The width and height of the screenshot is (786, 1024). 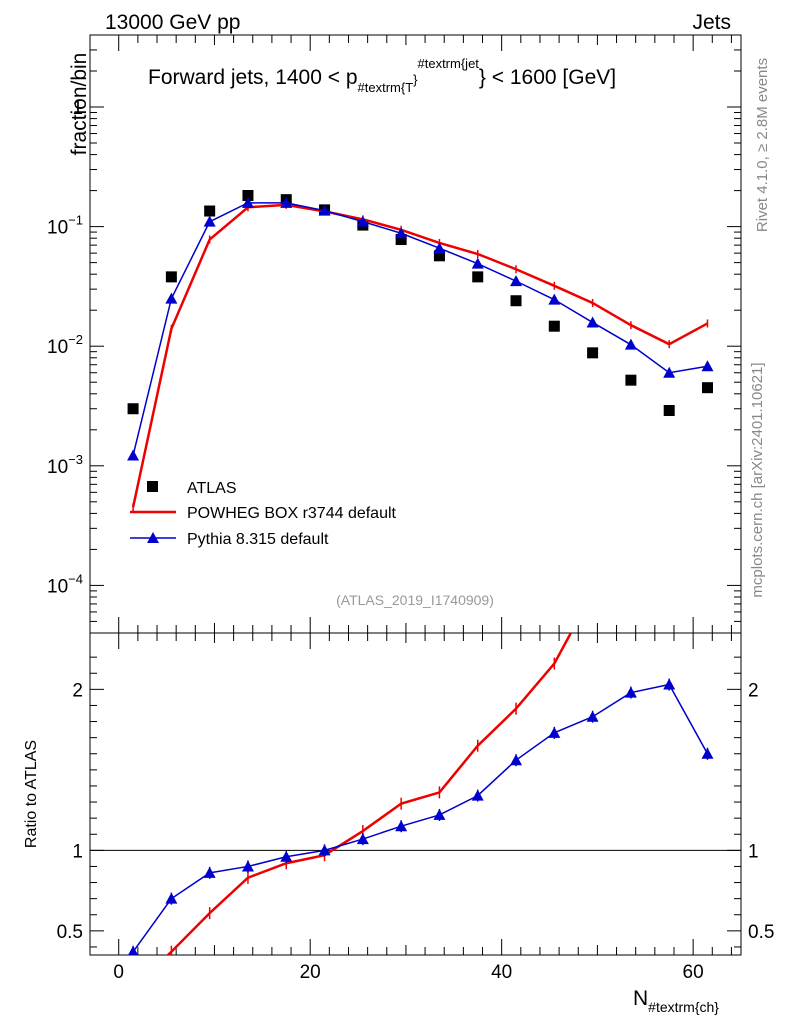 What do you see at coordinates (77, 851) in the screenshot?
I see `ratio-y-tick-label-left: 1` at bounding box center [77, 851].